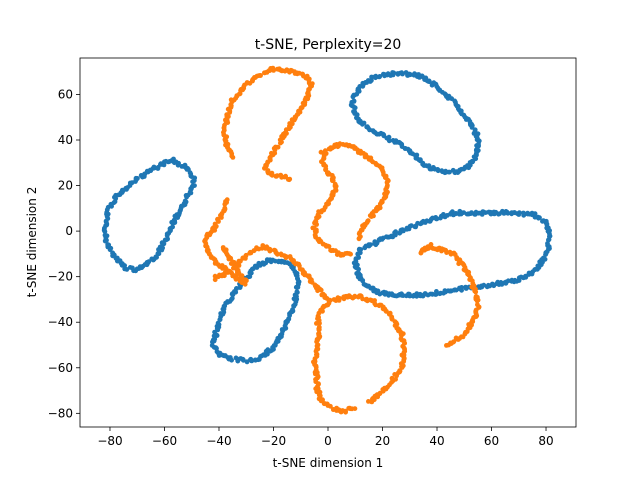 The height and width of the screenshot is (480, 640). What do you see at coordinates (65, 140) in the screenshot?
I see `y-tick-label: 40` at bounding box center [65, 140].